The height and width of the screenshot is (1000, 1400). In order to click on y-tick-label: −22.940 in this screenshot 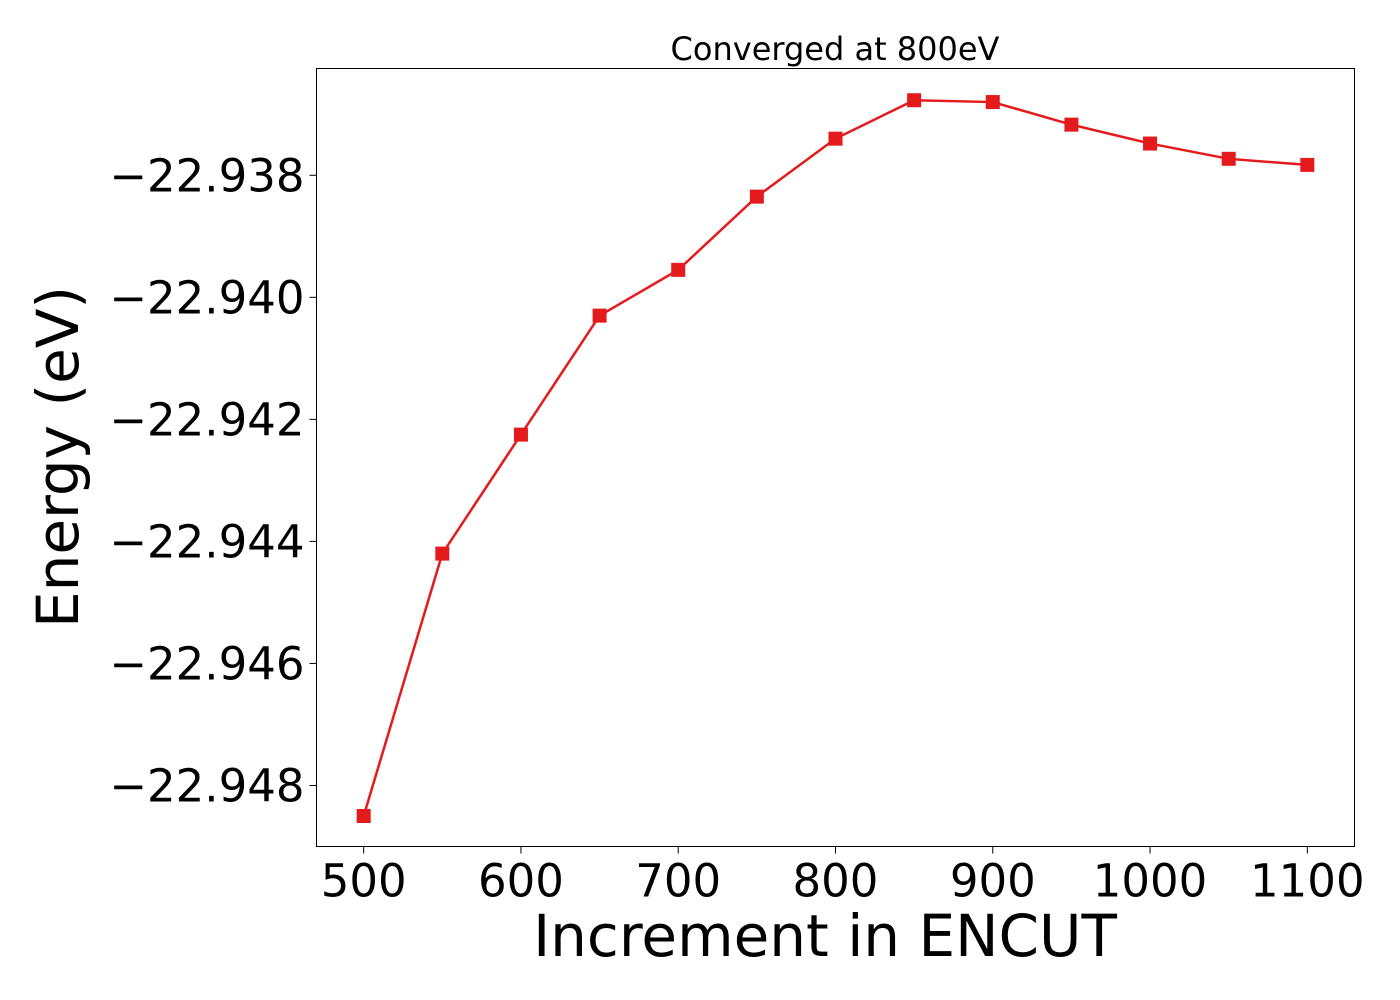, I will do `click(206, 297)`.